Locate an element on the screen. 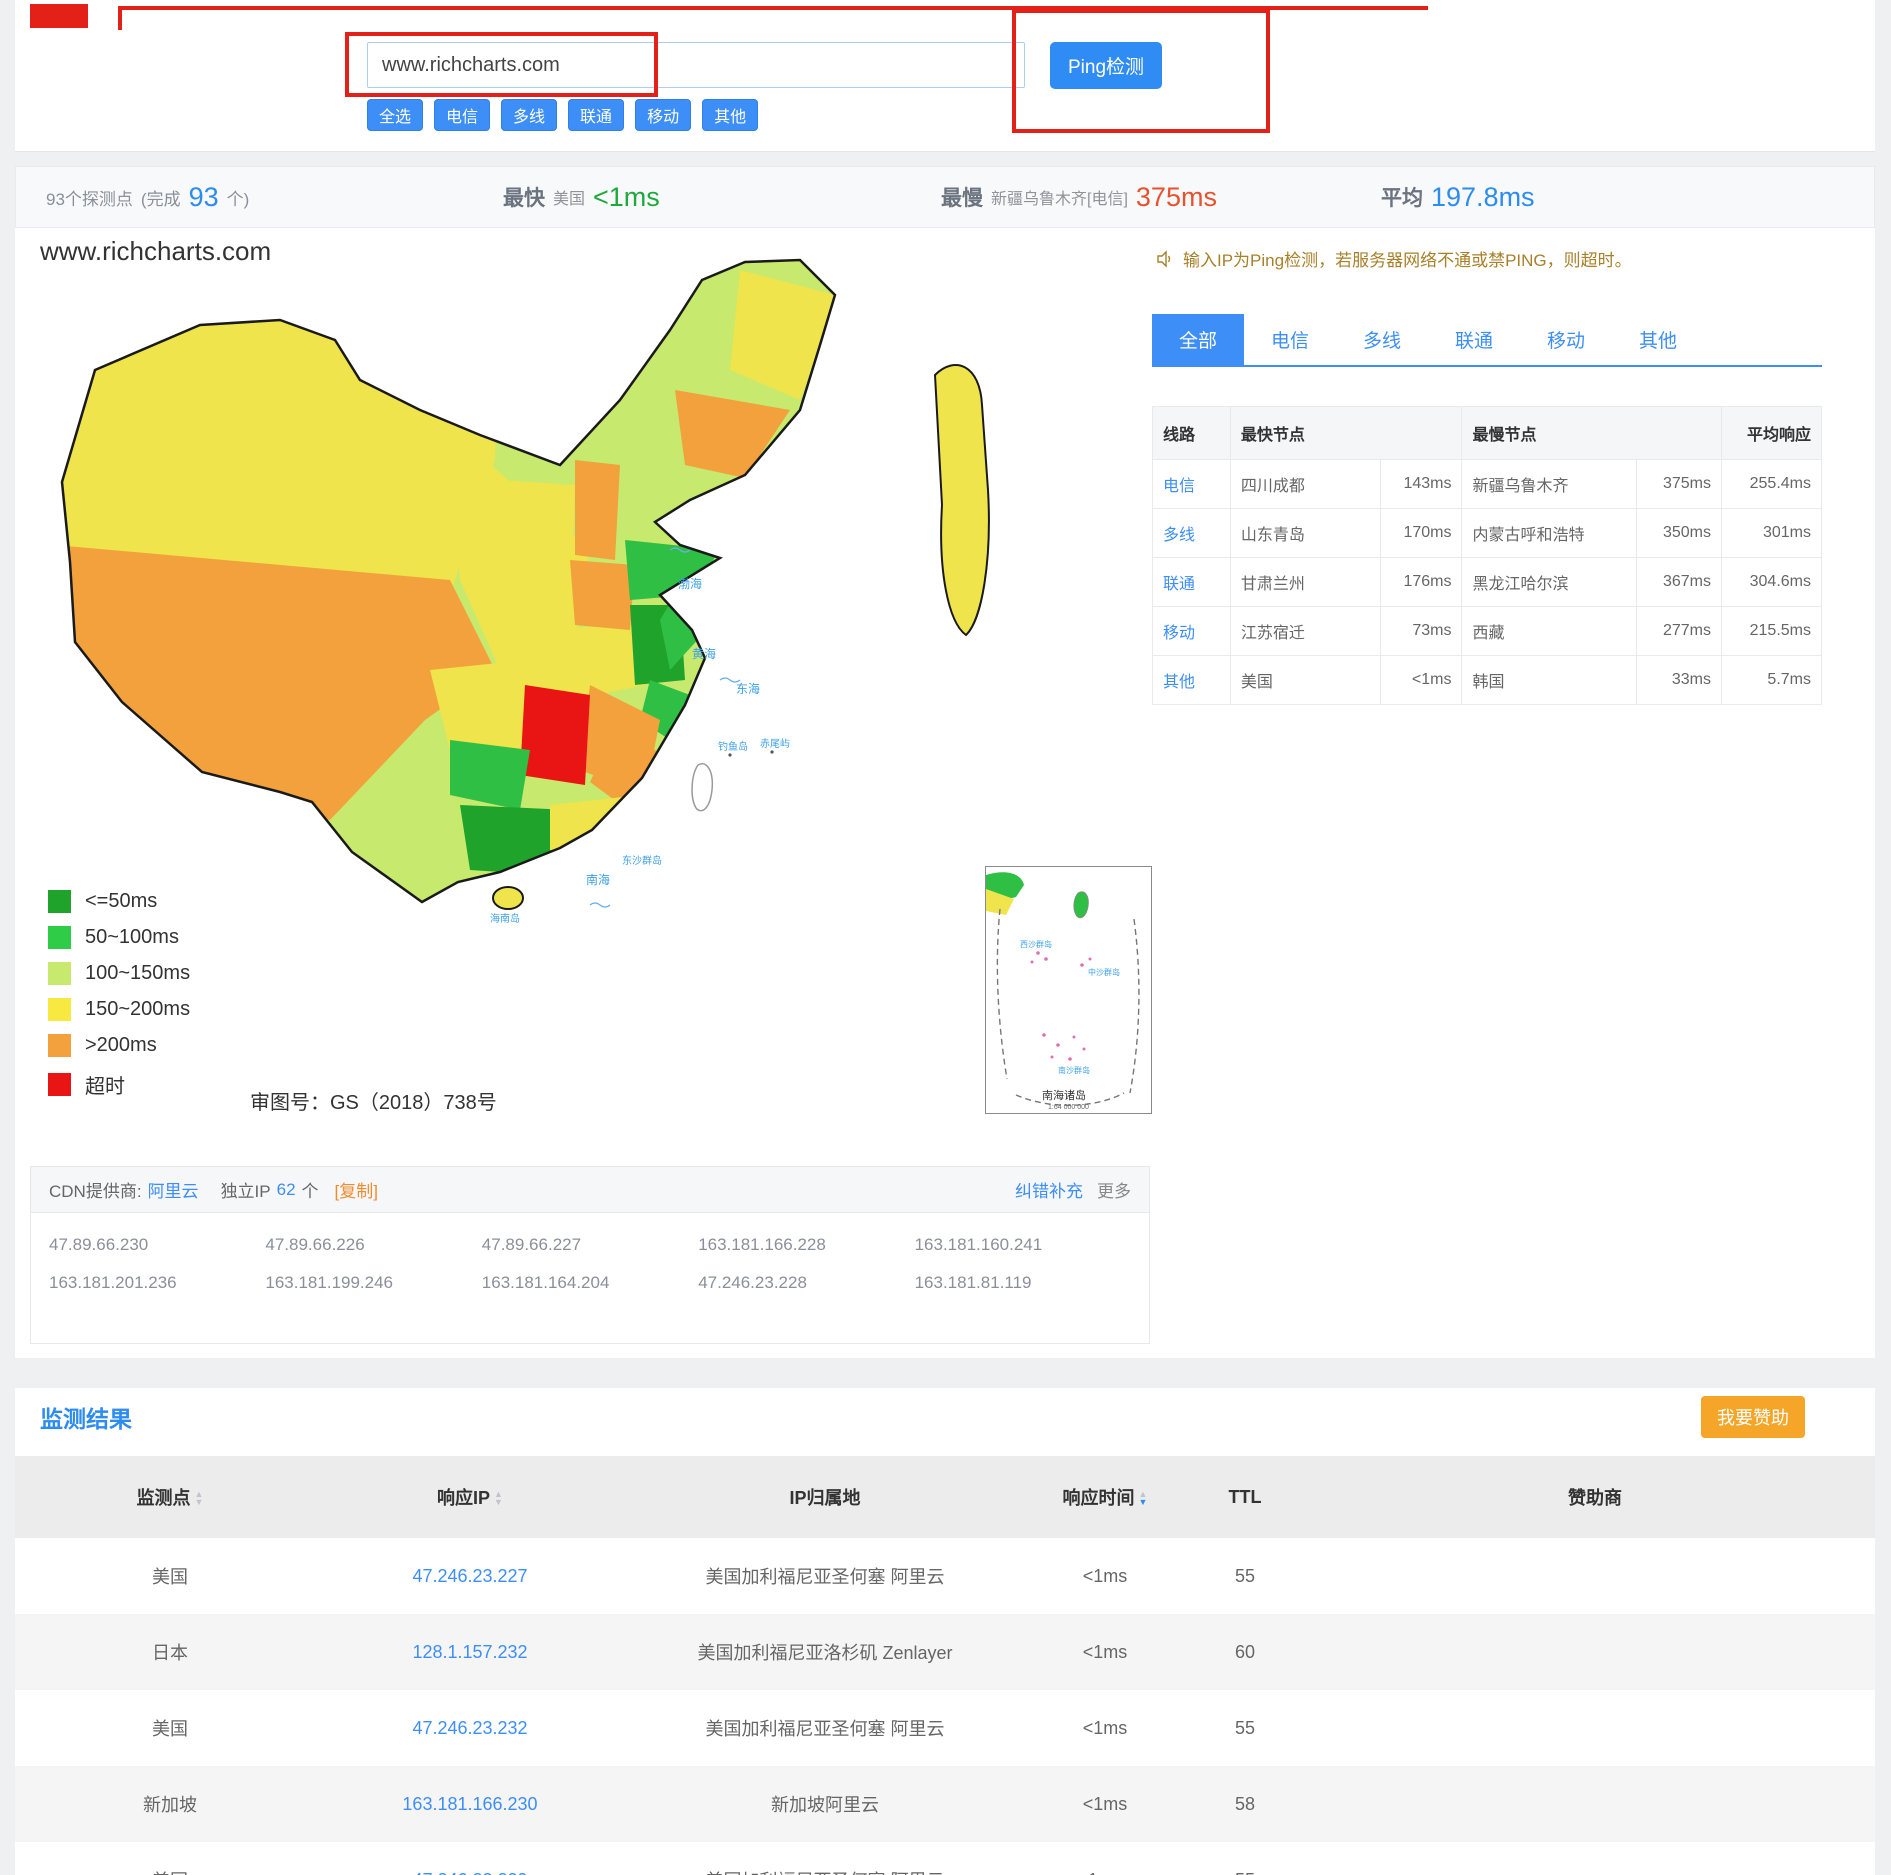  filter-other: 其他 is located at coordinates (730, 115).